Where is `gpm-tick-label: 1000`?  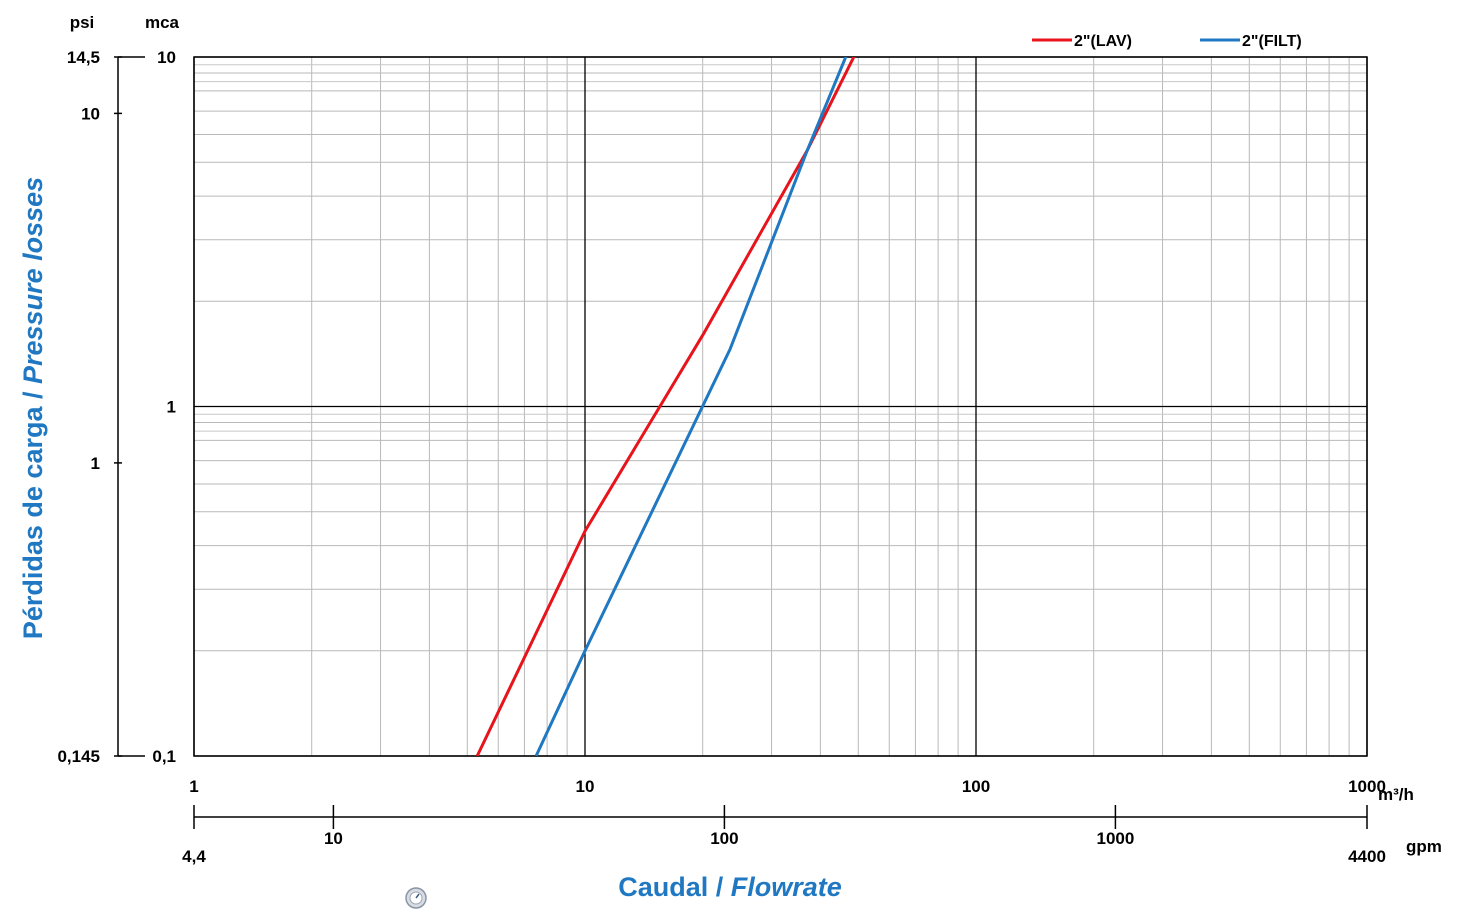 gpm-tick-label: 1000 is located at coordinates (1115, 838).